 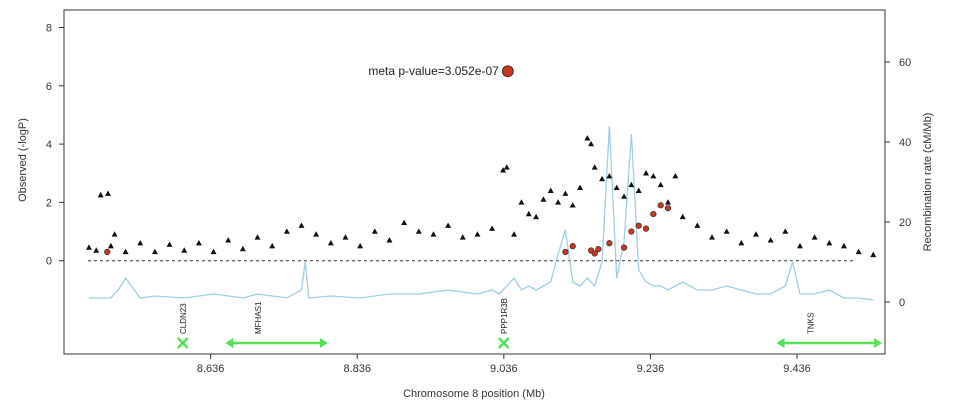 What do you see at coordinates (357, 369) in the screenshot?
I see `x-tick-label: 8.836` at bounding box center [357, 369].